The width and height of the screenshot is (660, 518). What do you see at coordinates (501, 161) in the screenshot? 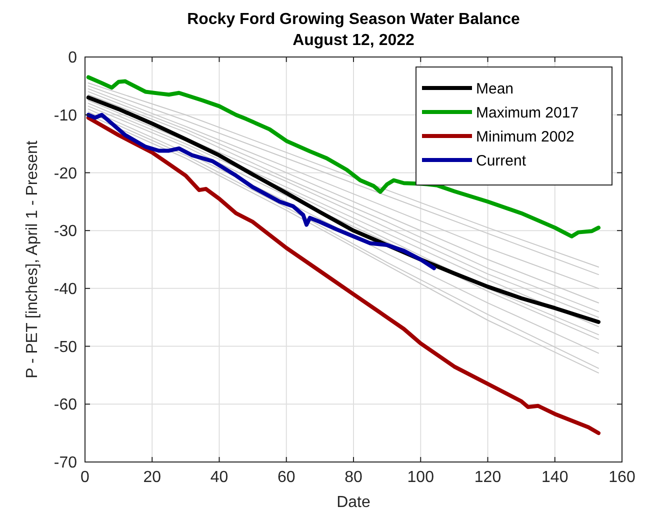
I see `legend-label: Current` at bounding box center [501, 161].